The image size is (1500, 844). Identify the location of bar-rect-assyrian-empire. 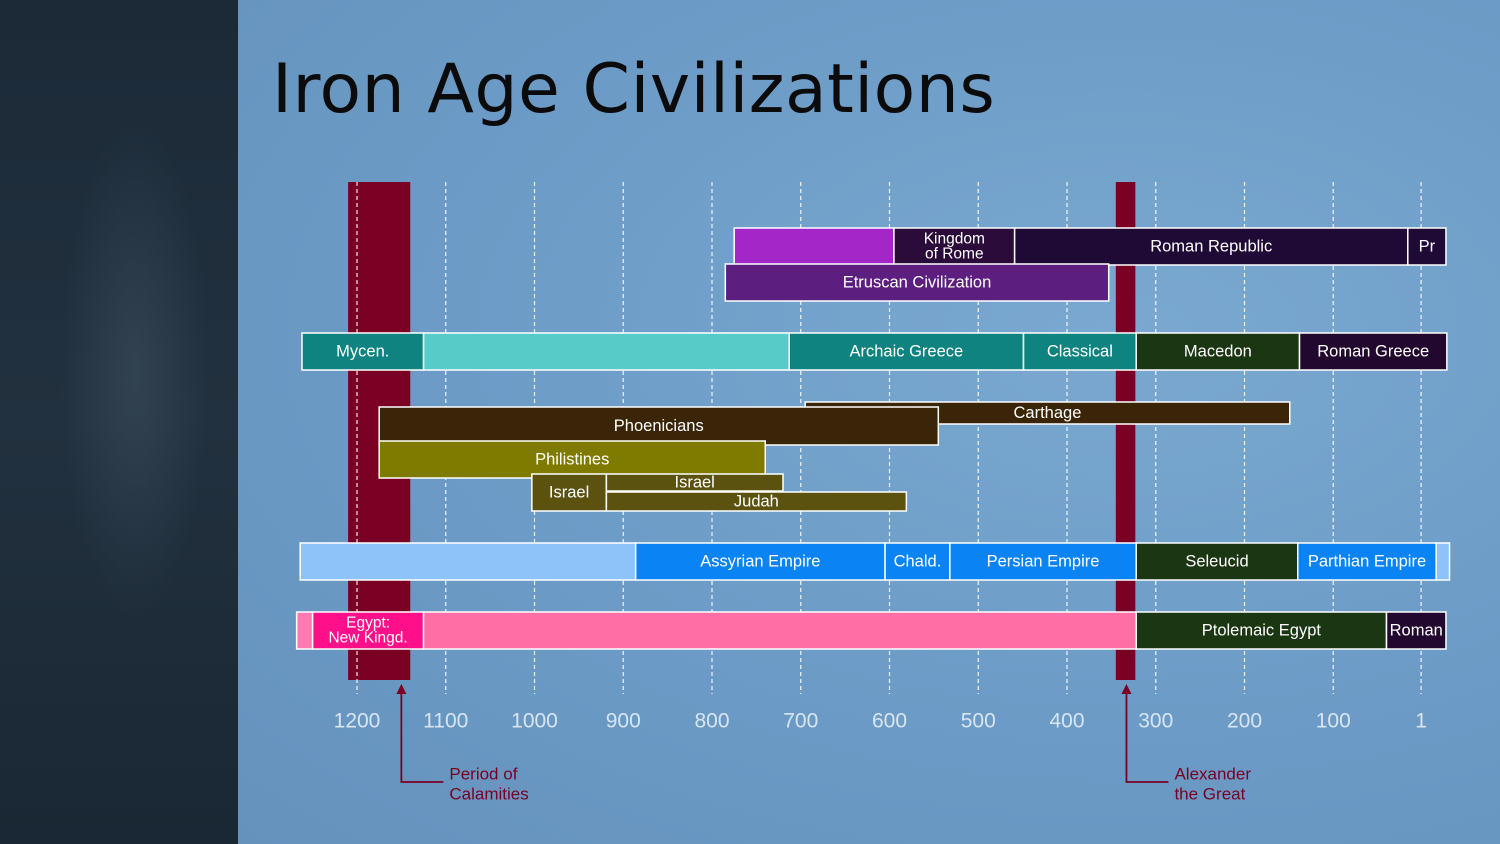
(760, 561).